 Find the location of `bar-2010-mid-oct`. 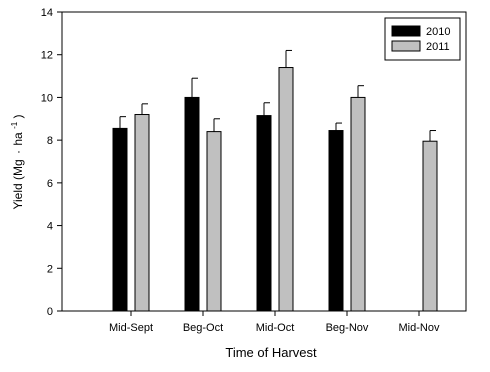

bar-2010-mid-oct is located at coordinates (264, 213).